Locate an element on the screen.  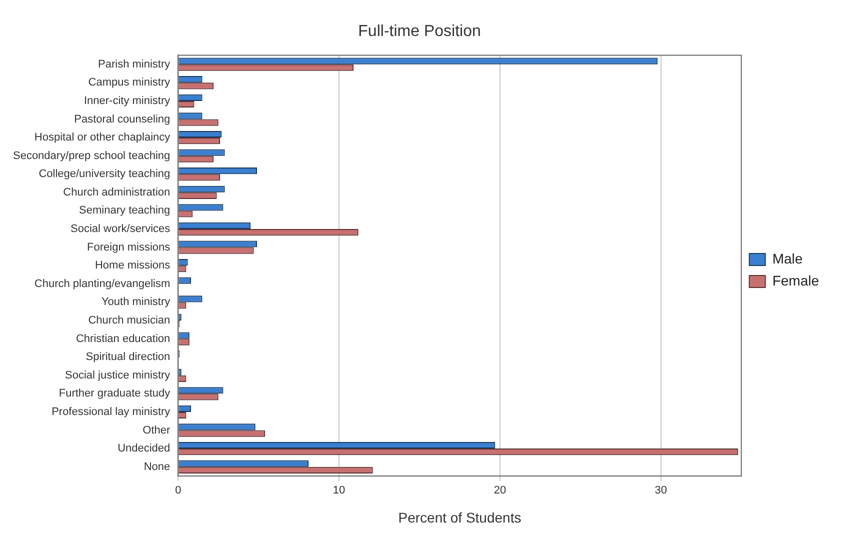
y-tick-label: Youth ministry is located at coordinates (136, 302).